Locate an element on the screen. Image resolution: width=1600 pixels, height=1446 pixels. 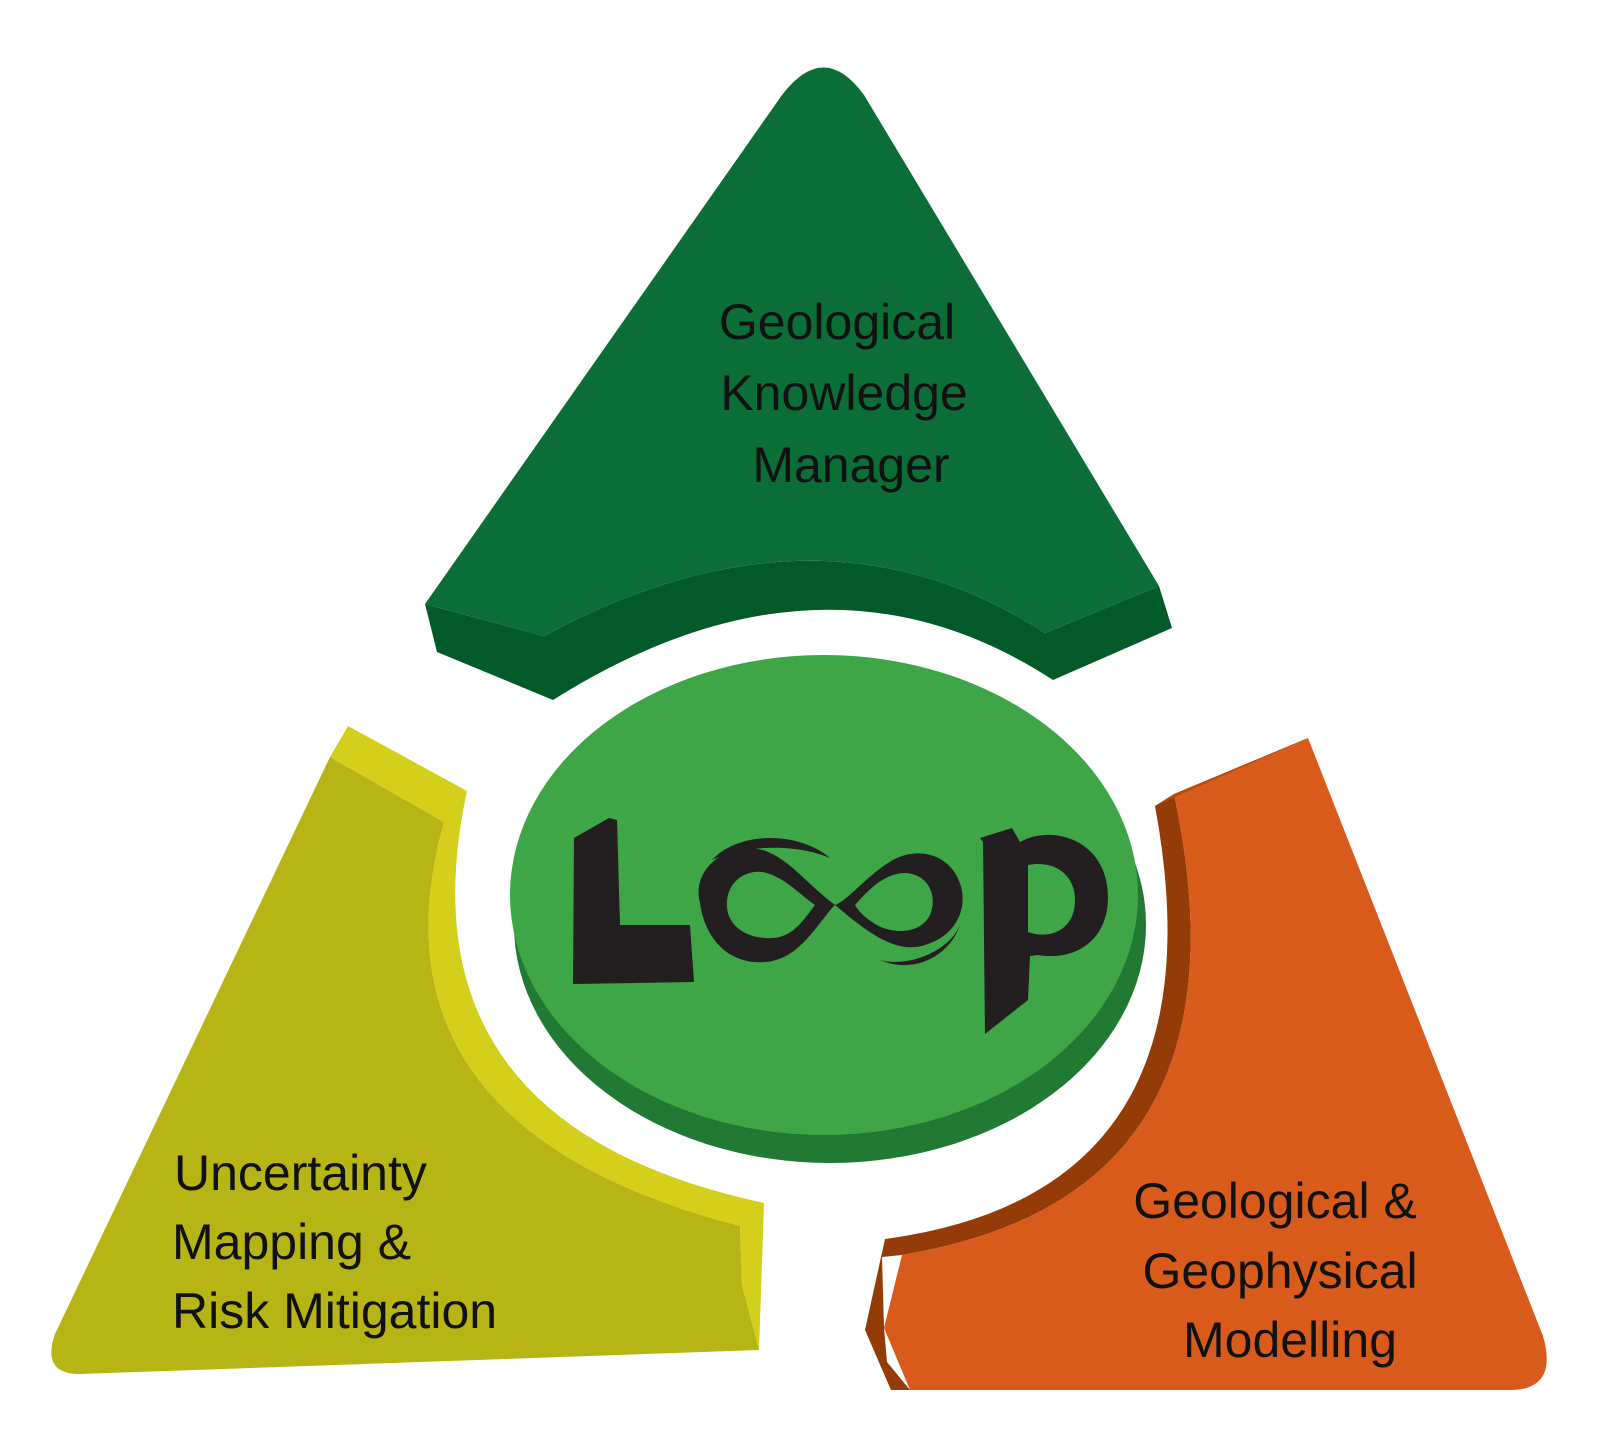
segment-top-label-line-2: Knowledge is located at coordinates (843, 393).